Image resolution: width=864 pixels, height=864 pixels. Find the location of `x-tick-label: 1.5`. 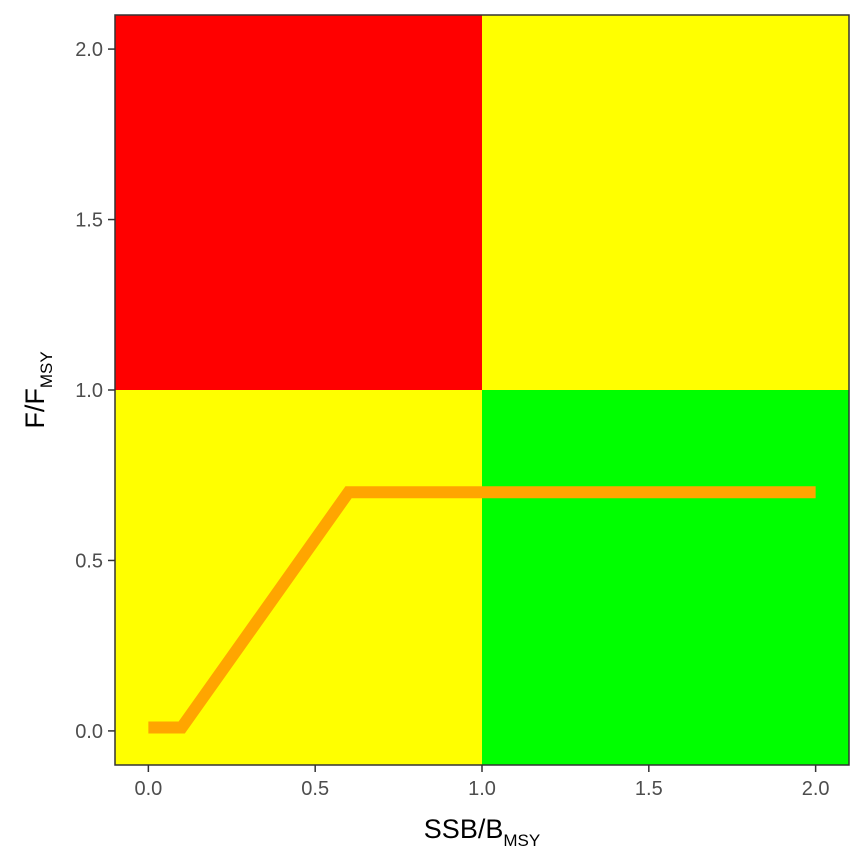

x-tick-label: 1.5 is located at coordinates (649, 789).